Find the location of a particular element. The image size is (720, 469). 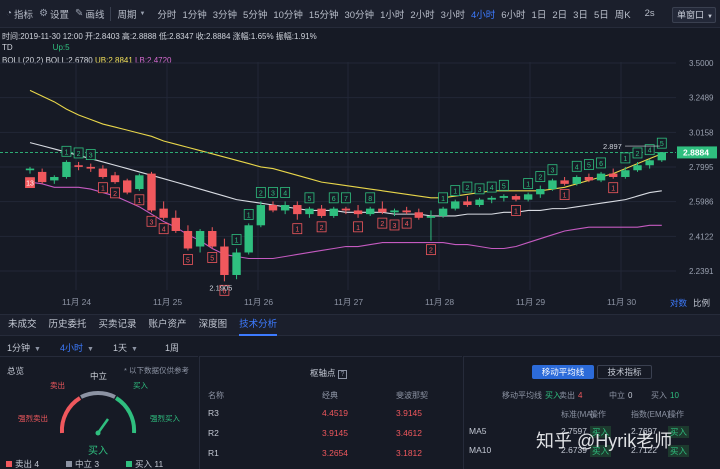

sentiment-count: 卖出 4 is located at coordinates (22, 463).